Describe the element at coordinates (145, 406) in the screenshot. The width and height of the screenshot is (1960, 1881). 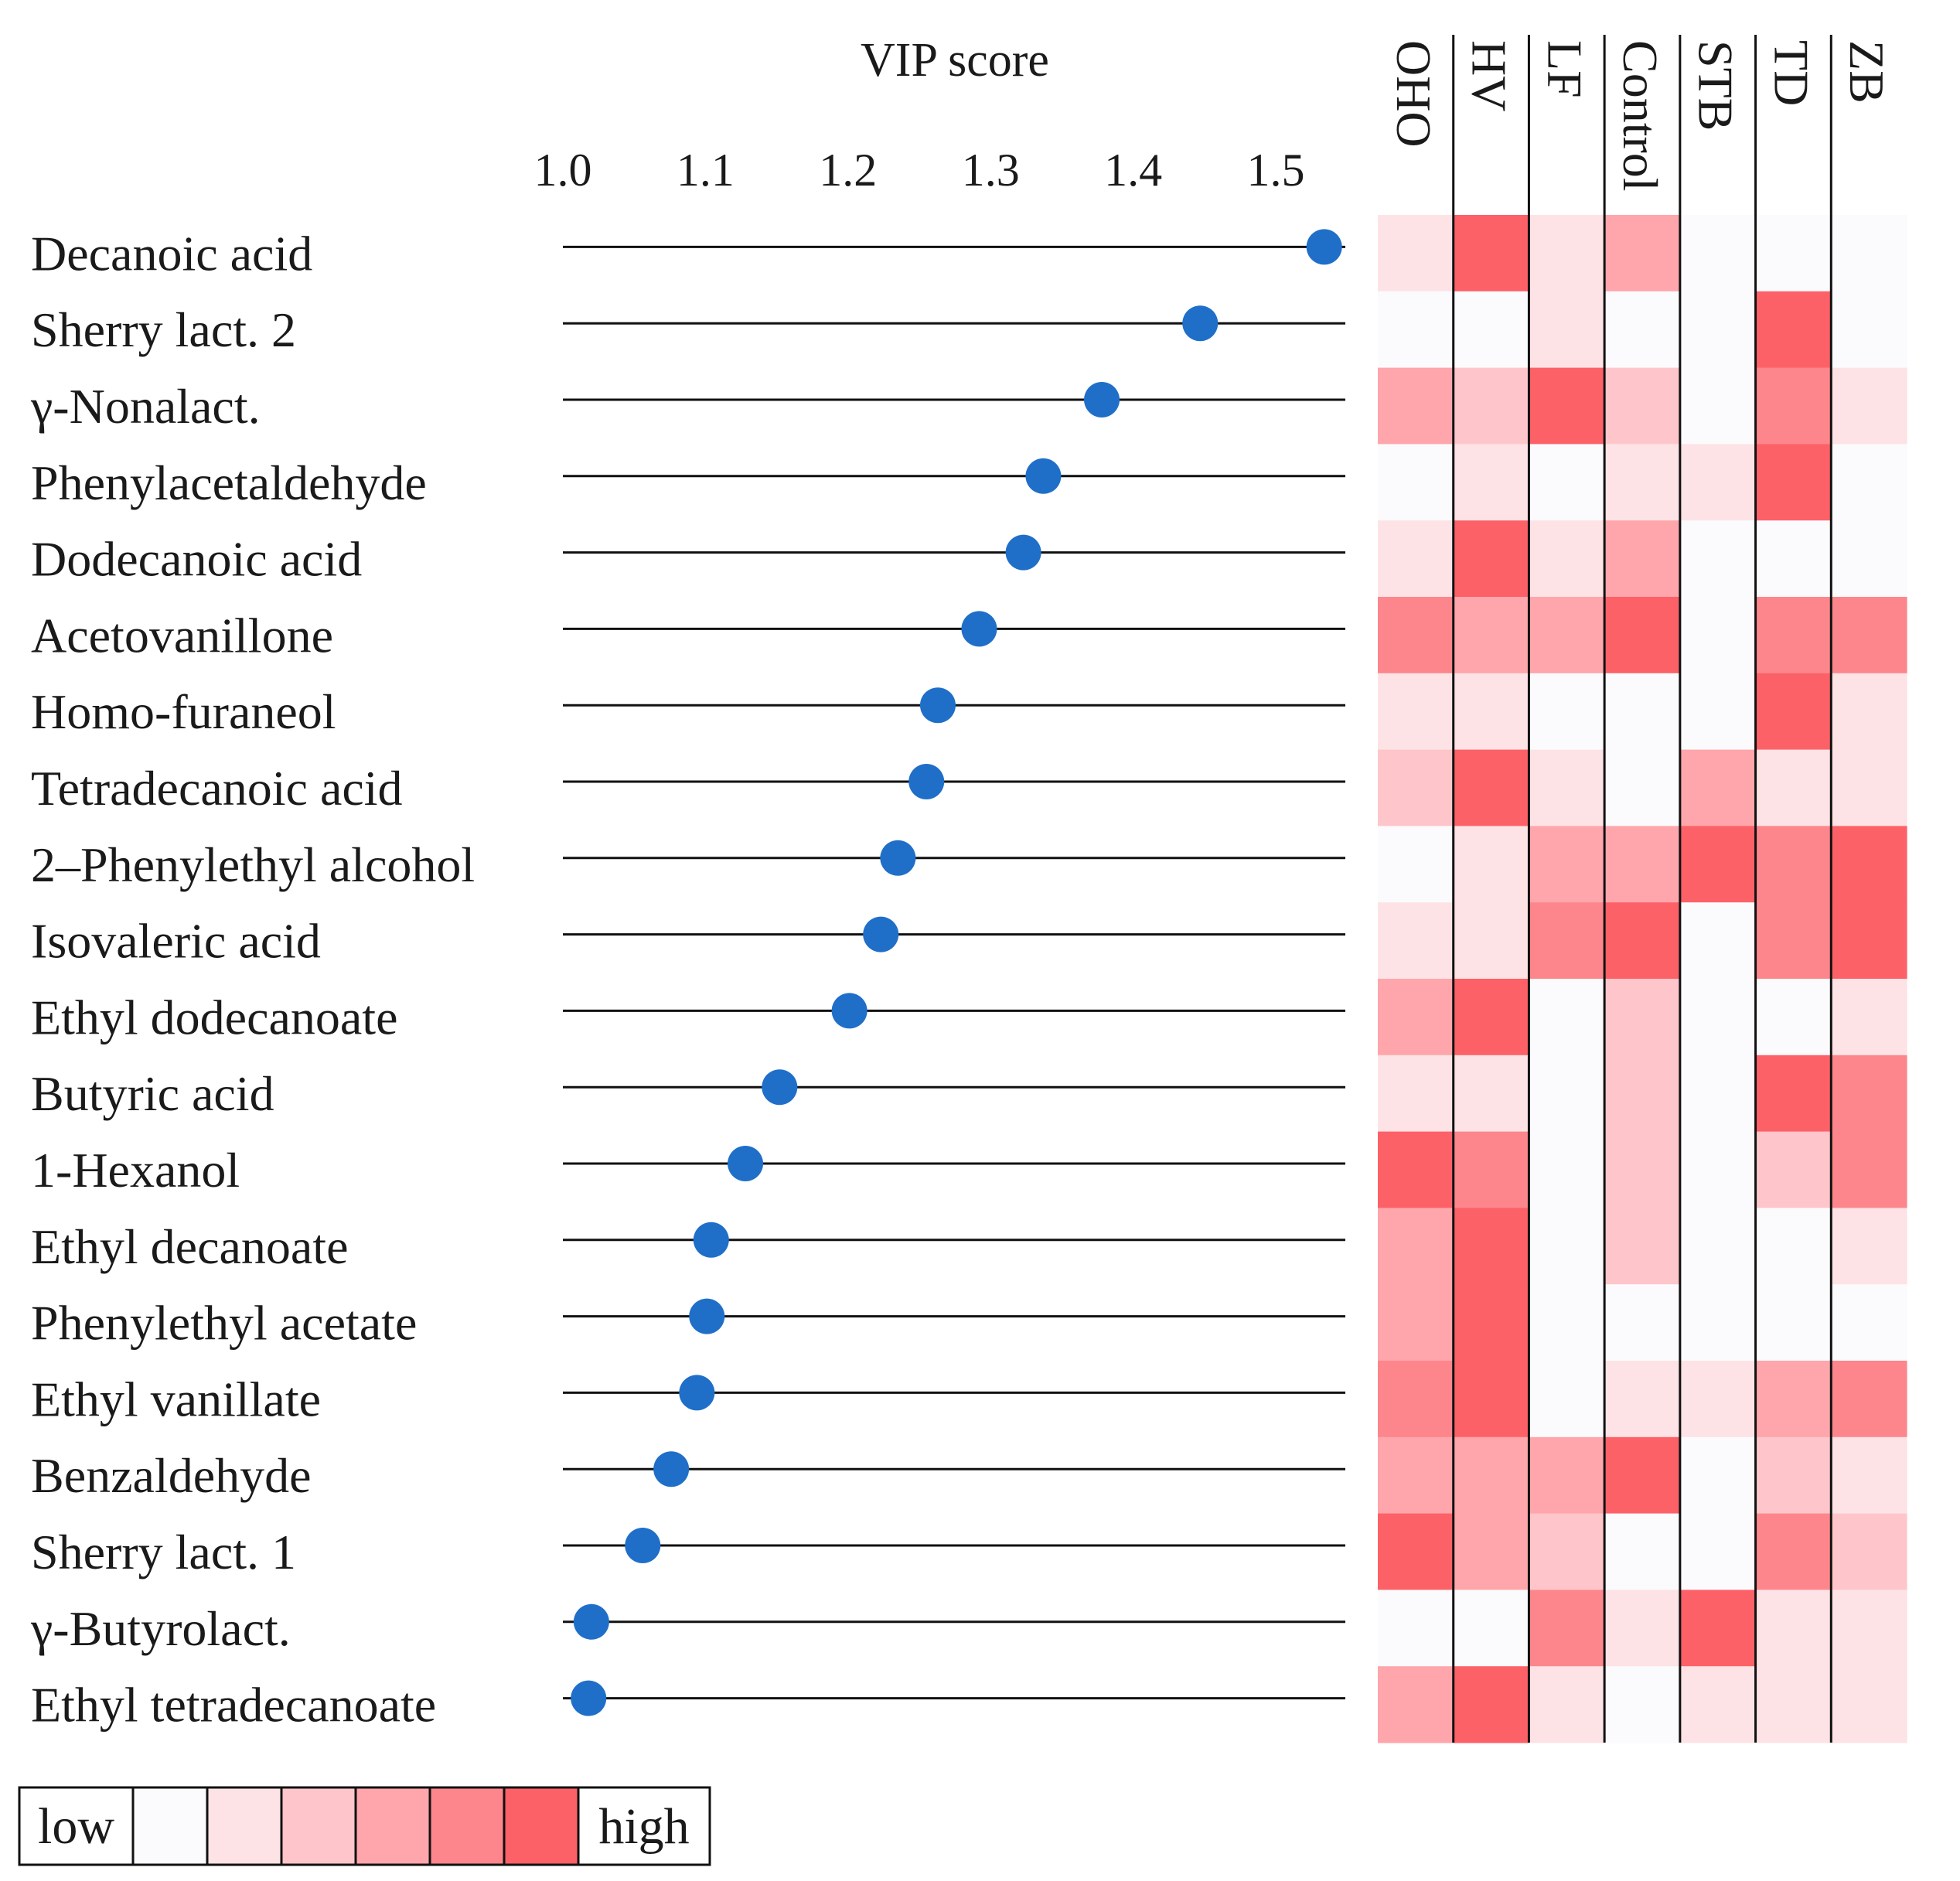
I see `row-label: γ-Nonalact.` at that location.